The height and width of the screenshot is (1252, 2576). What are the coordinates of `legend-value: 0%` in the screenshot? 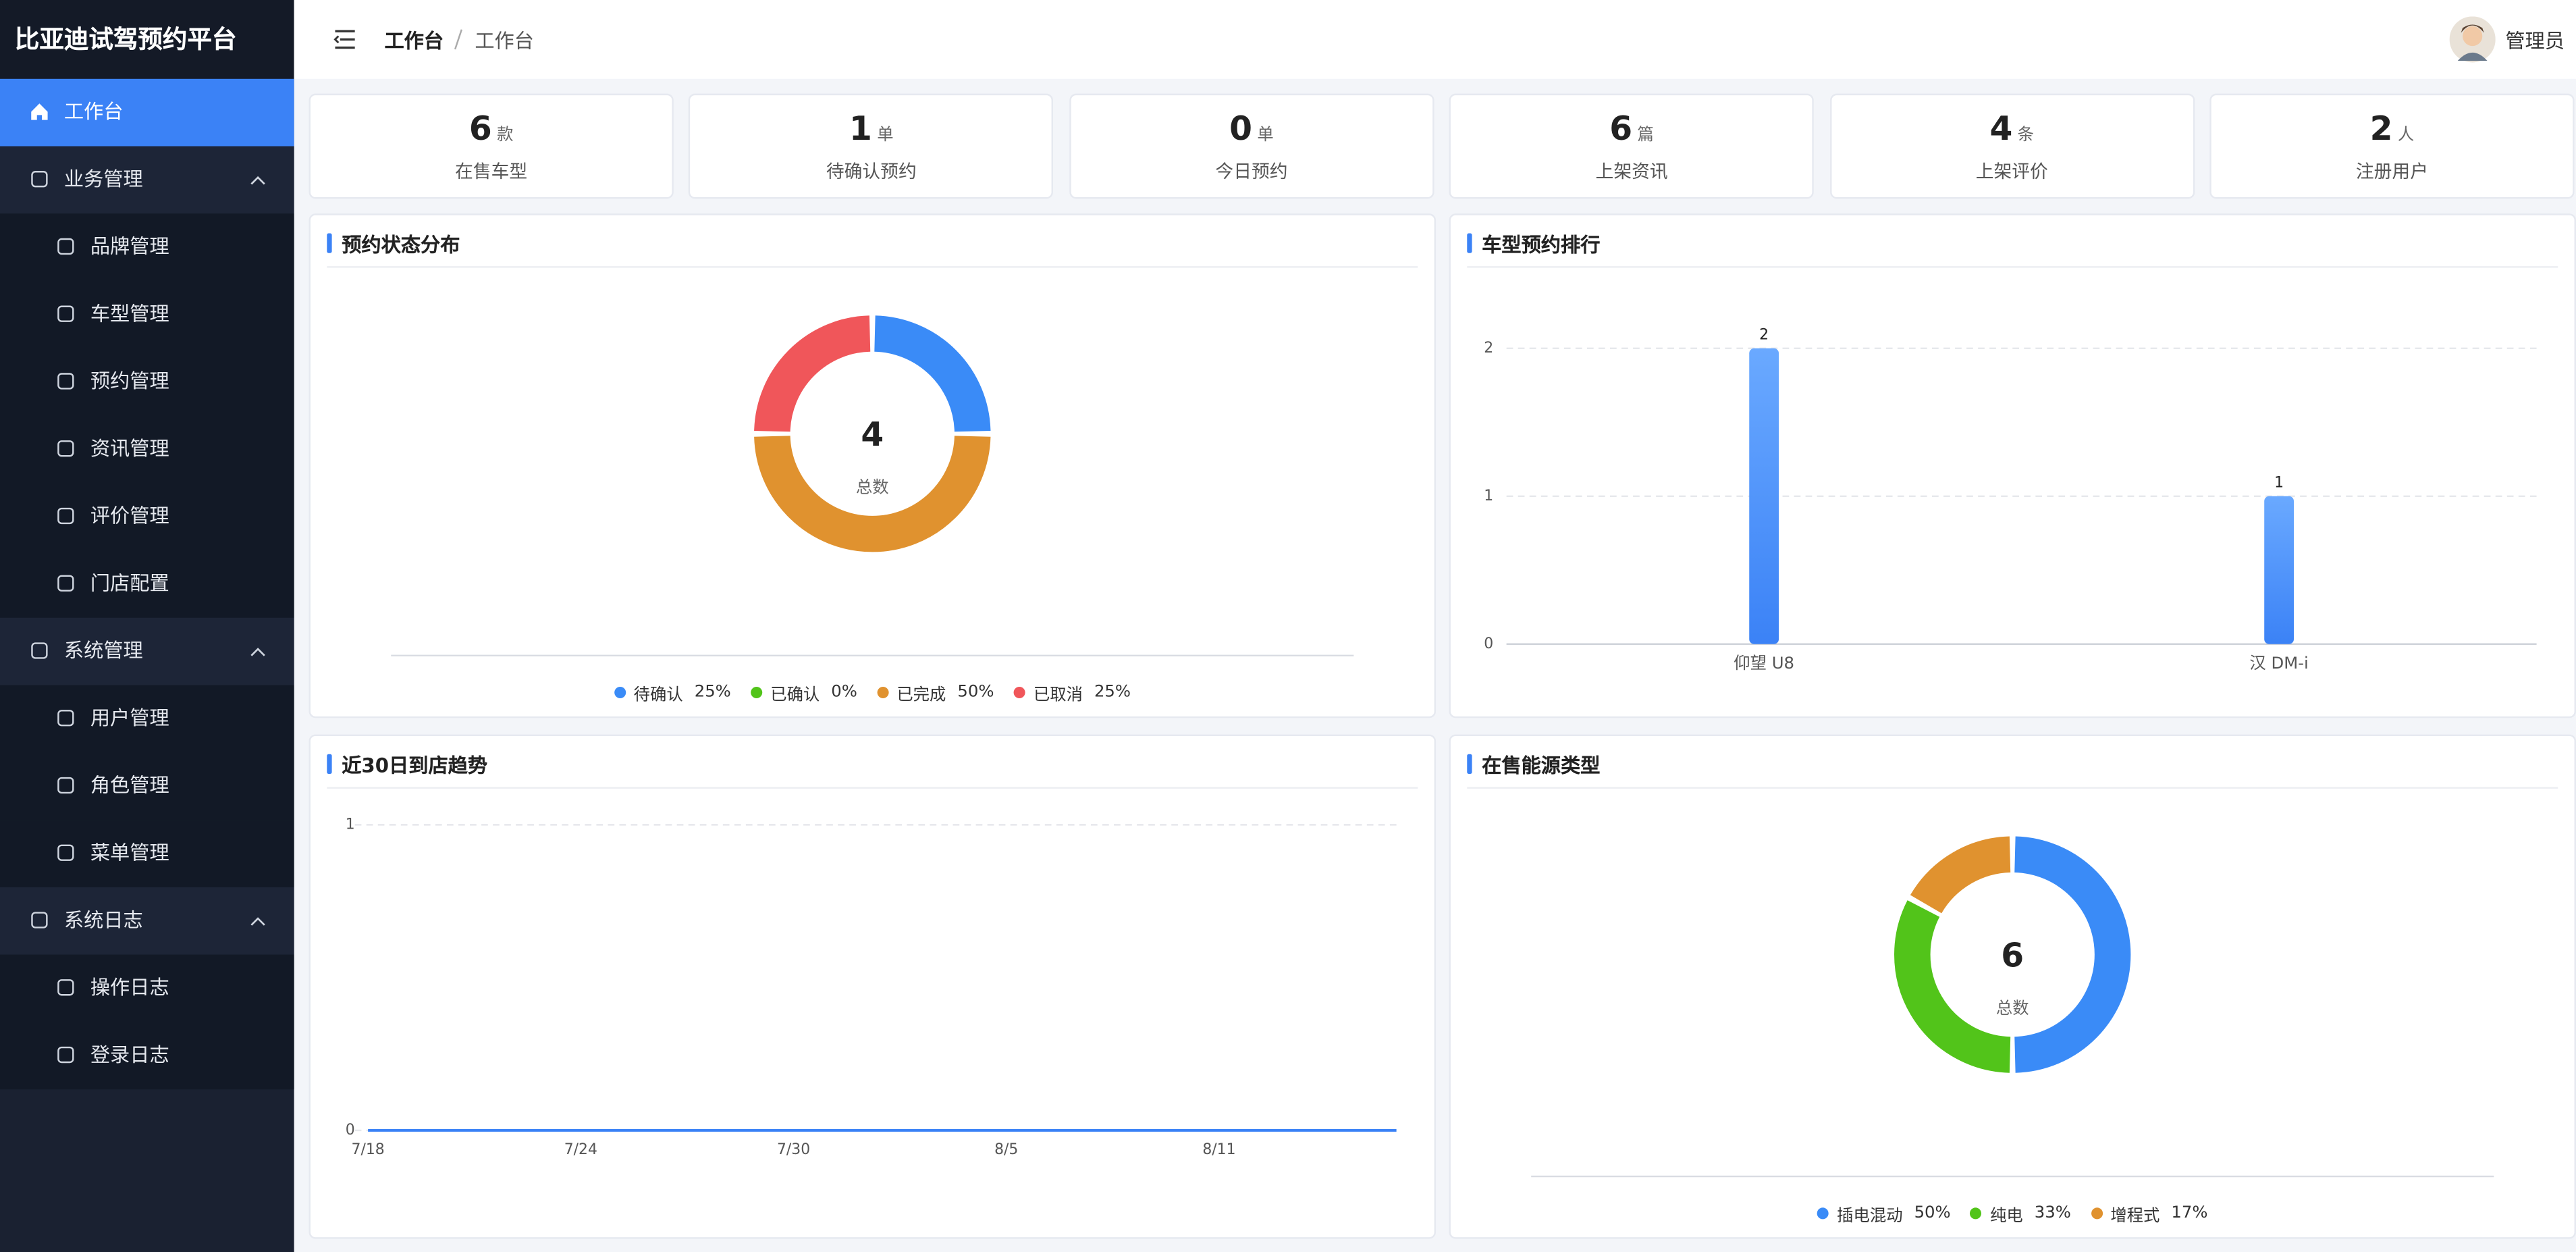 It's located at (844, 692).